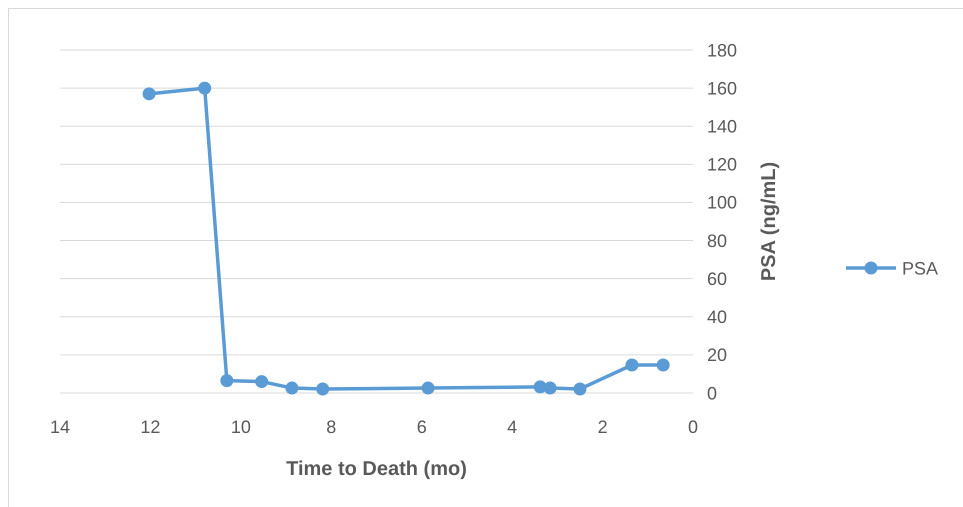 This screenshot has height=507, width=963. I want to click on x-axis-title: Time to Death (mo), so click(376, 469).